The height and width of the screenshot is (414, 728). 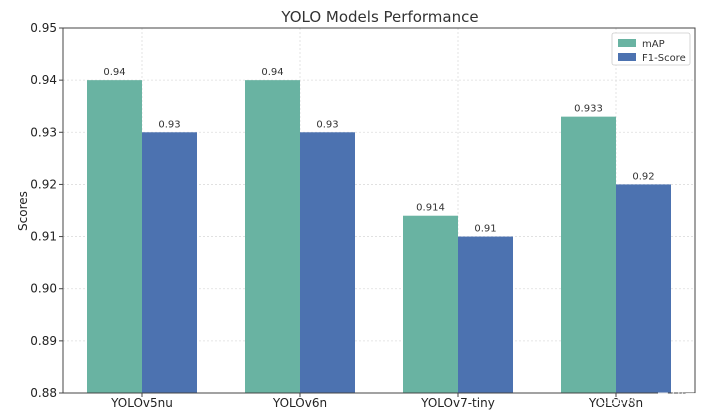 What do you see at coordinates (430, 304) in the screenshot?
I see `bar-map-yolov7-tiny` at bounding box center [430, 304].